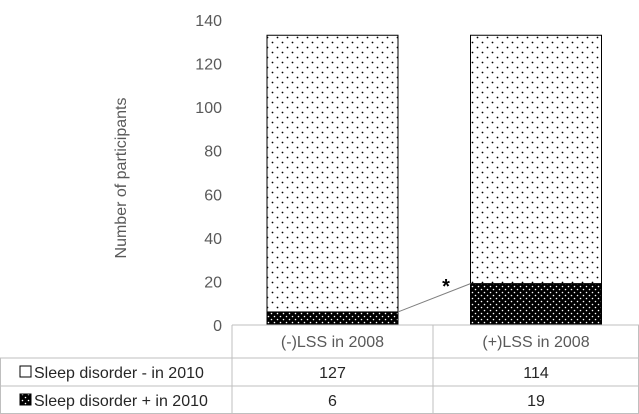 Image resolution: width=639 pixels, height=414 pixels. Describe the element at coordinates (434, 298) in the screenshot. I see `significance-connector-line` at that location.